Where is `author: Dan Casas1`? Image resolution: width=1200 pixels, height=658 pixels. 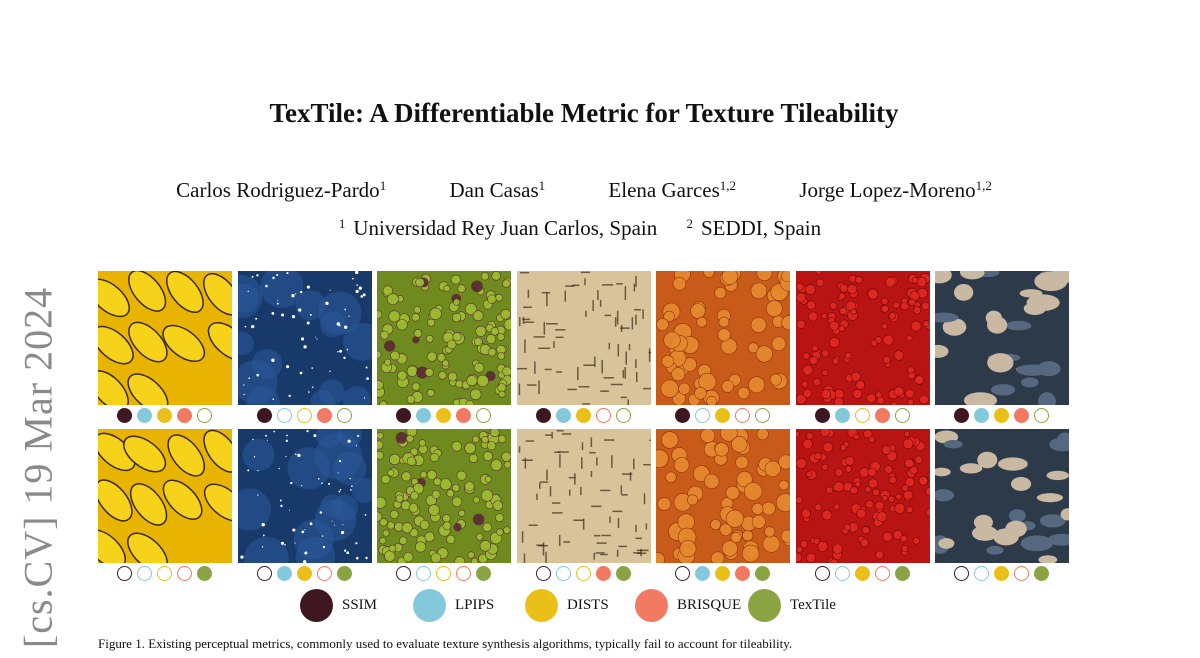 author: Dan Casas1 is located at coordinates (497, 190).